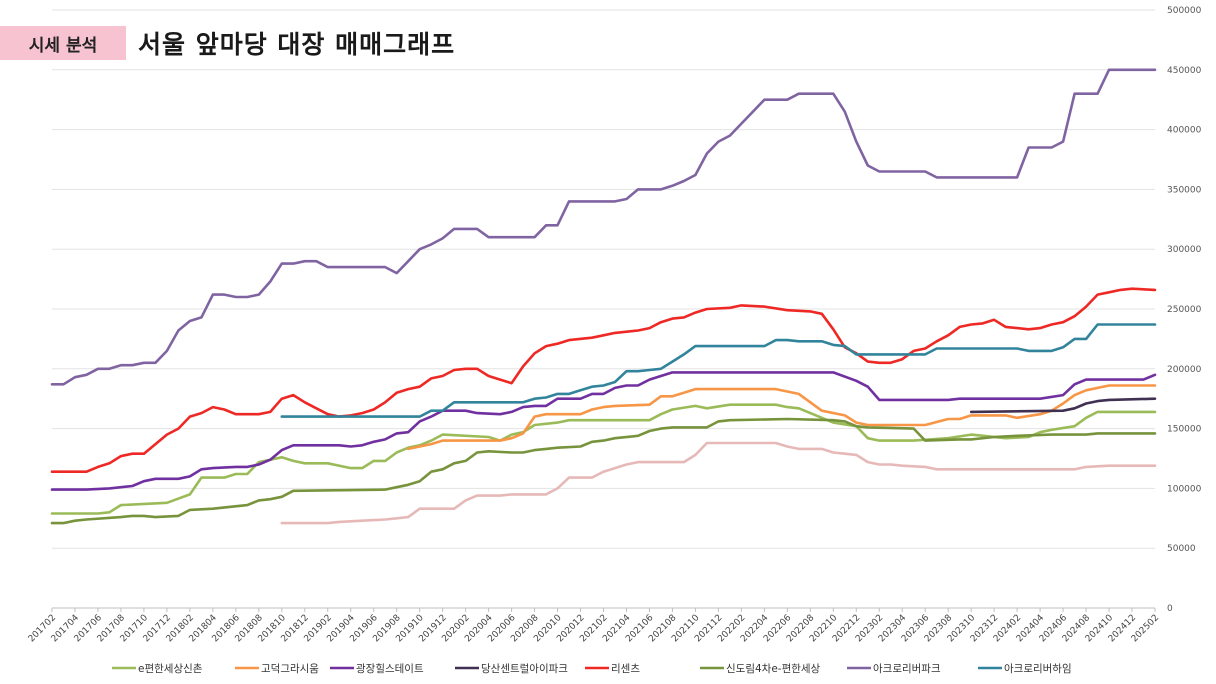 The width and height of the screenshot is (1216, 684). Describe the element at coordinates (1184, 71) in the screenshot. I see `y-tick-label: 450000` at that location.